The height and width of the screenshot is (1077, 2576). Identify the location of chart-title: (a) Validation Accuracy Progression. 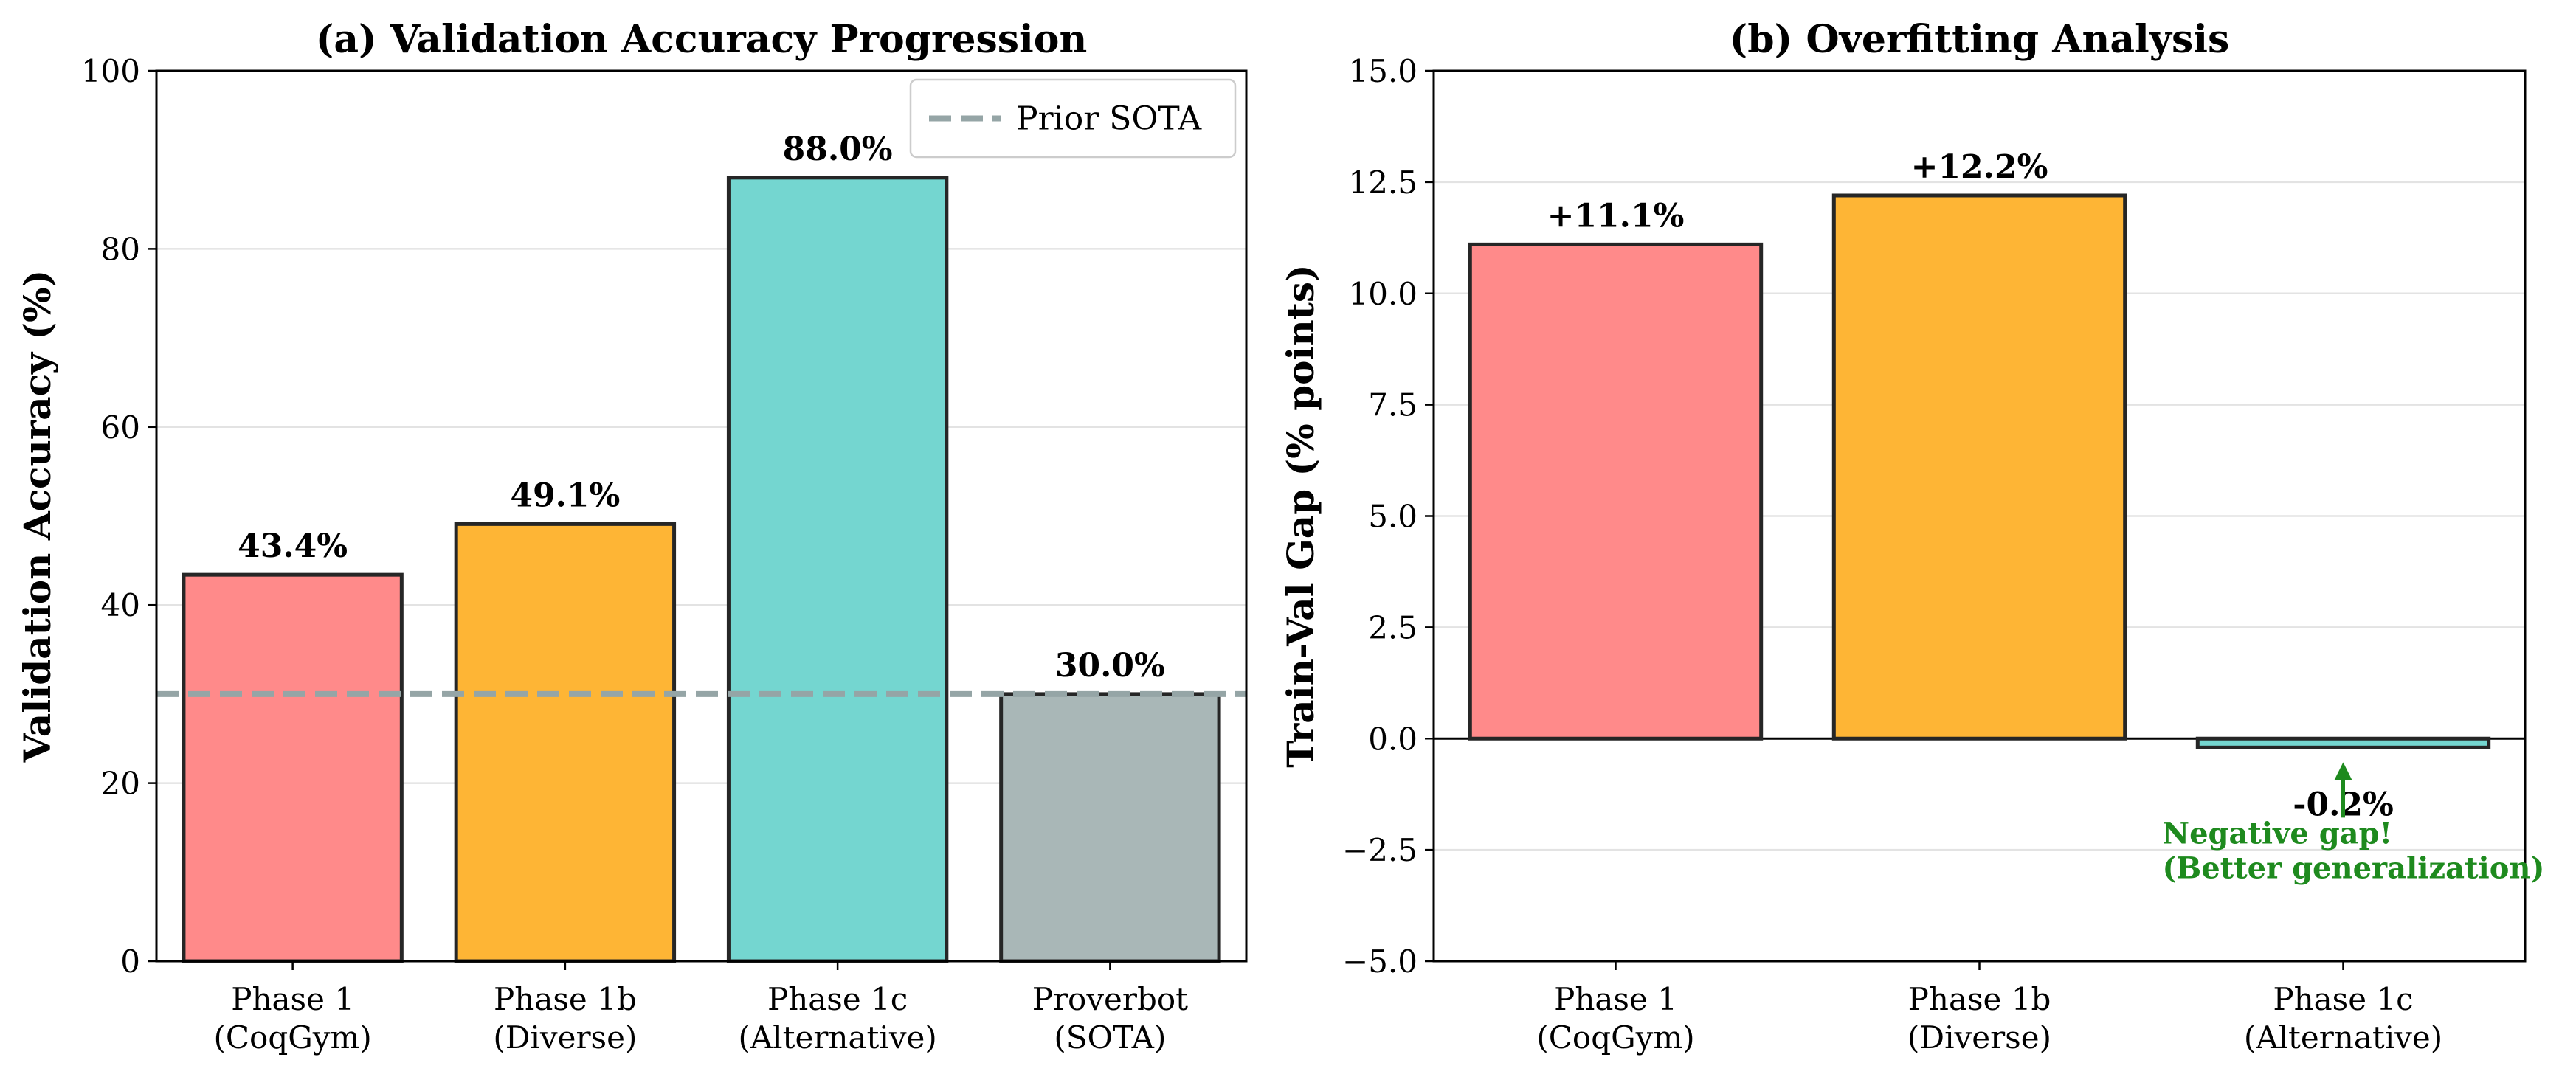
(702, 39).